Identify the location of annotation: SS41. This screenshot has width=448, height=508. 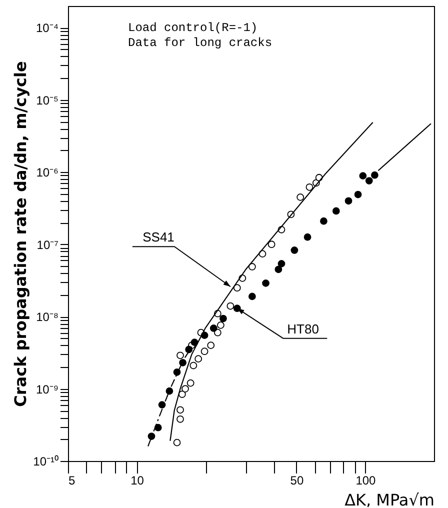
(158, 237).